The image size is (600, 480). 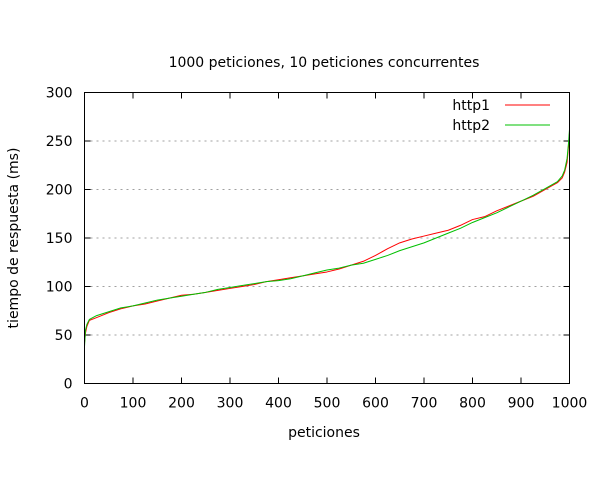 What do you see at coordinates (59, 142) in the screenshot?
I see `y-tick-label: 250` at bounding box center [59, 142].